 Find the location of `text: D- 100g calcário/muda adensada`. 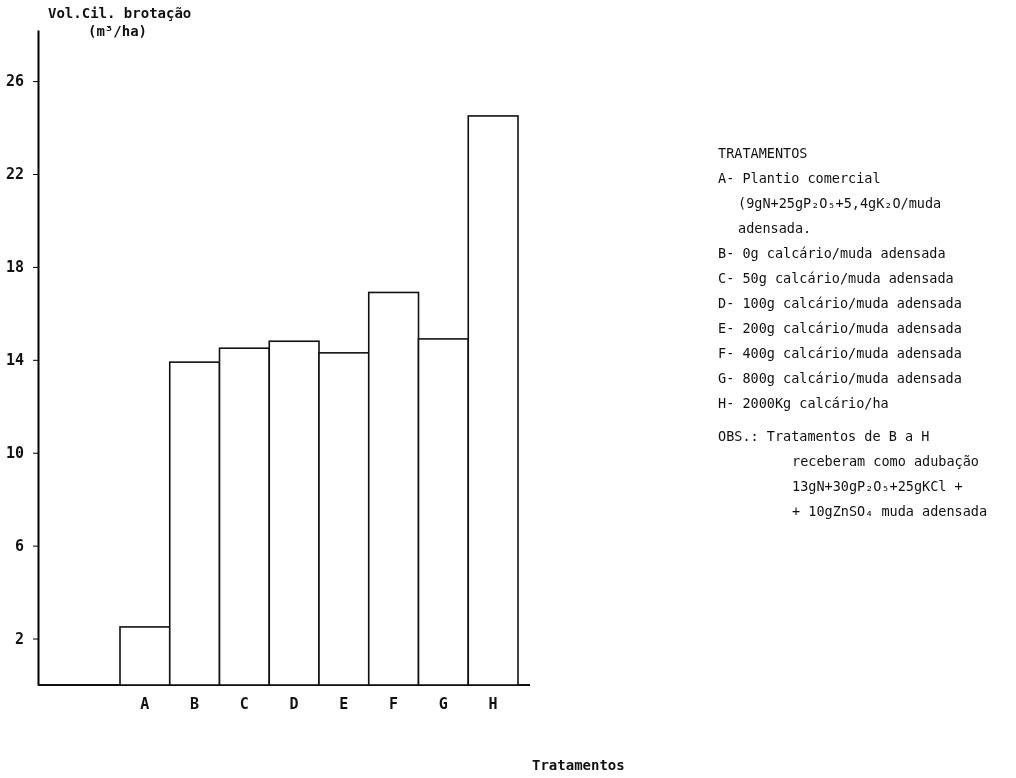

text: D- 100g calcário/muda adensada is located at coordinates (840, 303).